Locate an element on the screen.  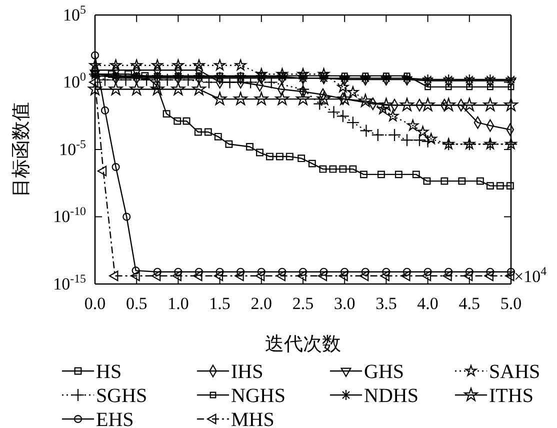
legend-label: ITHS is located at coordinates (511, 396).